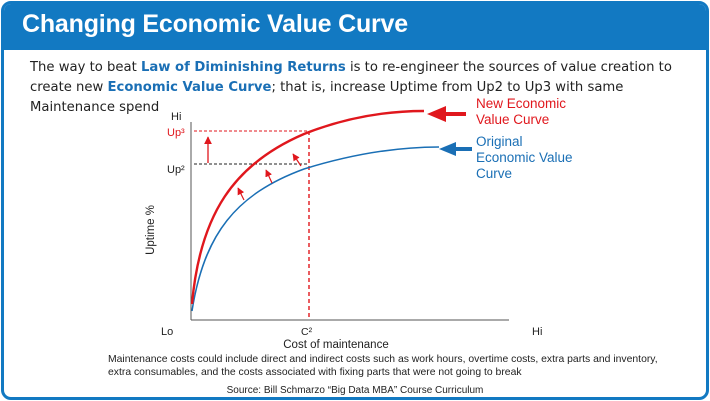  Describe the element at coordinates (167, 332) in the screenshot. I see `x-label-lo: Lo` at that location.